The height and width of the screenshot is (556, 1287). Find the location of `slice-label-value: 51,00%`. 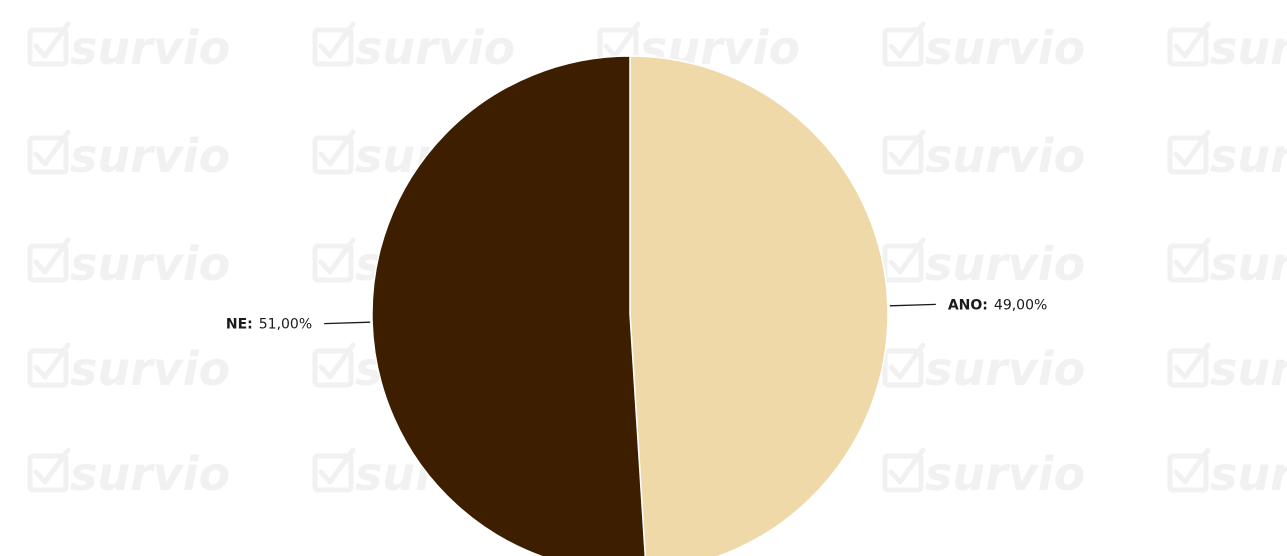

slice-label-value: 51,00% is located at coordinates (285, 325).